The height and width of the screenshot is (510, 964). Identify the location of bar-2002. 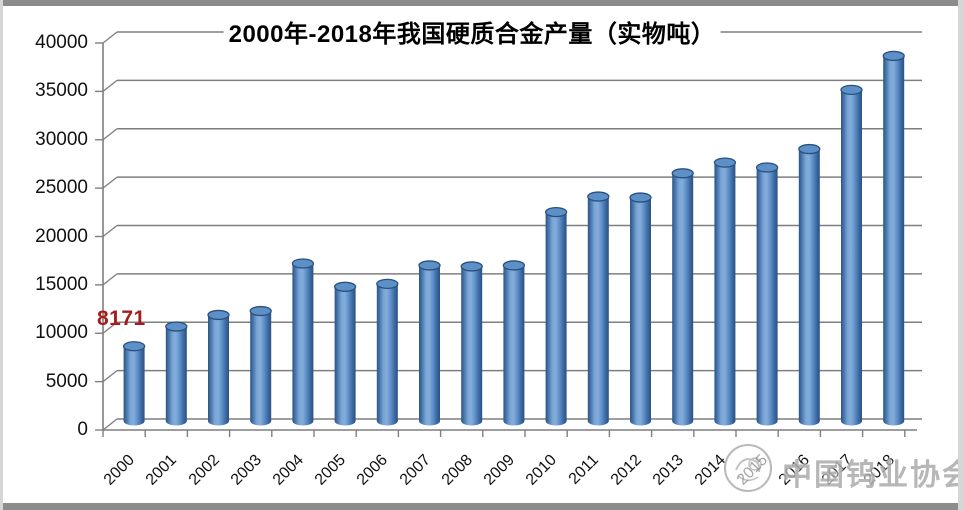
(218, 367).